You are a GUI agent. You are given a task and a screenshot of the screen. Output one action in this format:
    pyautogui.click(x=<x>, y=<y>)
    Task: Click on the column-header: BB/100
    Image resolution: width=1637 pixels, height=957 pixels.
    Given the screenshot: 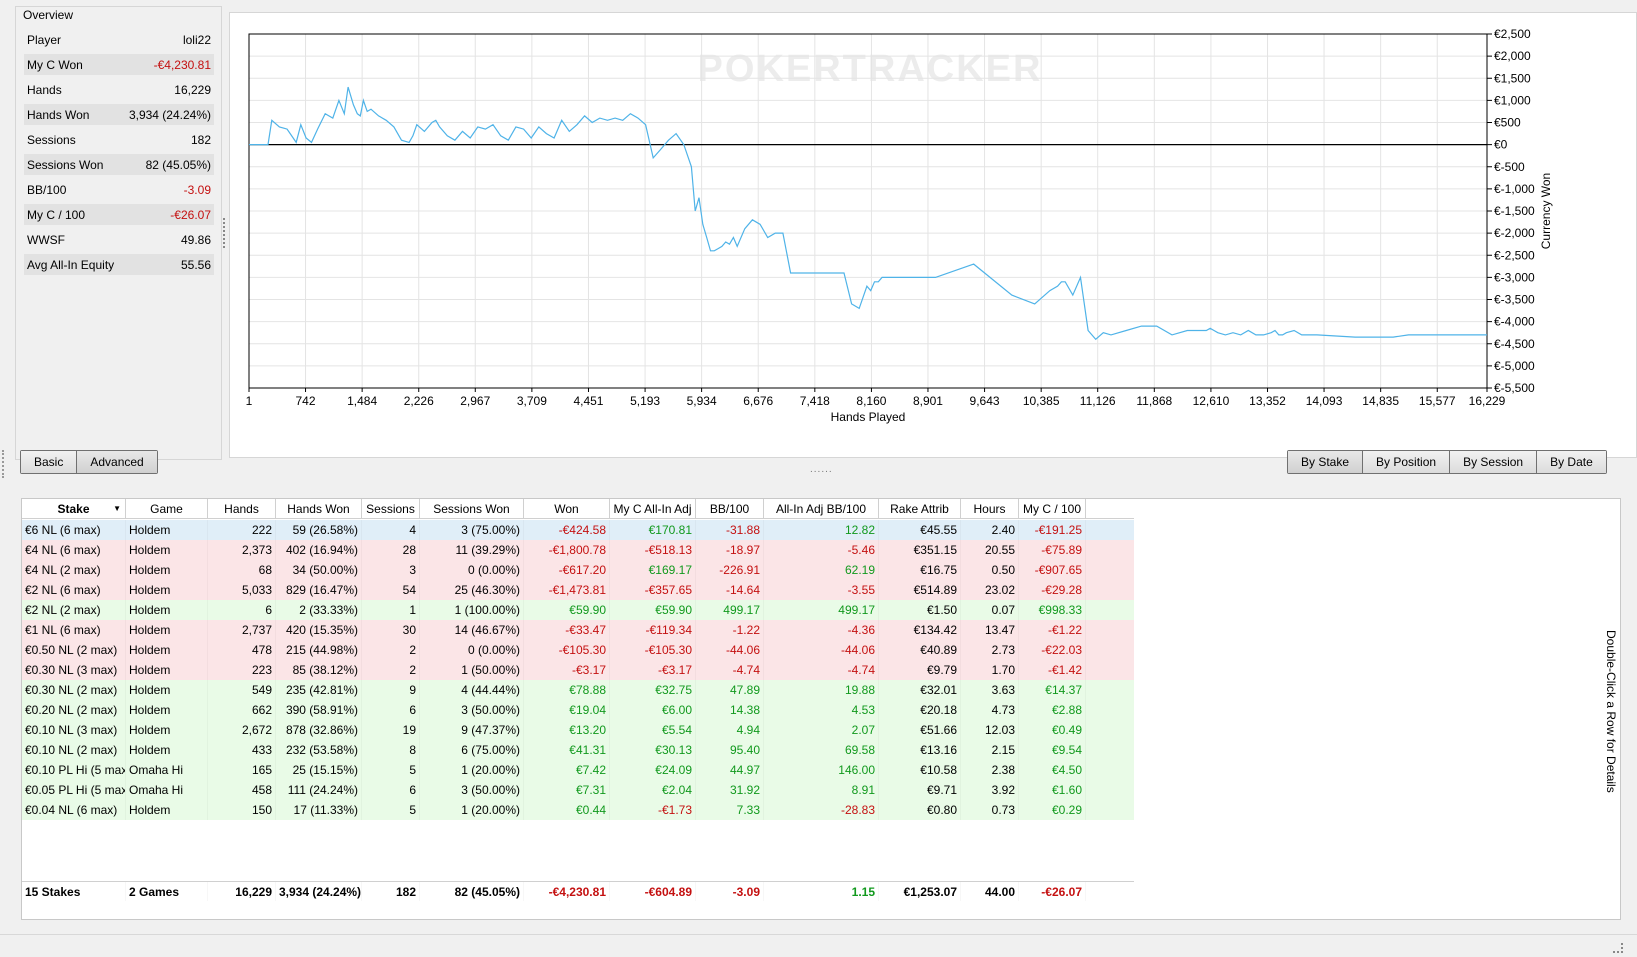 What is the action you would take?
    pyautogui.click(x=730, y=509)
    